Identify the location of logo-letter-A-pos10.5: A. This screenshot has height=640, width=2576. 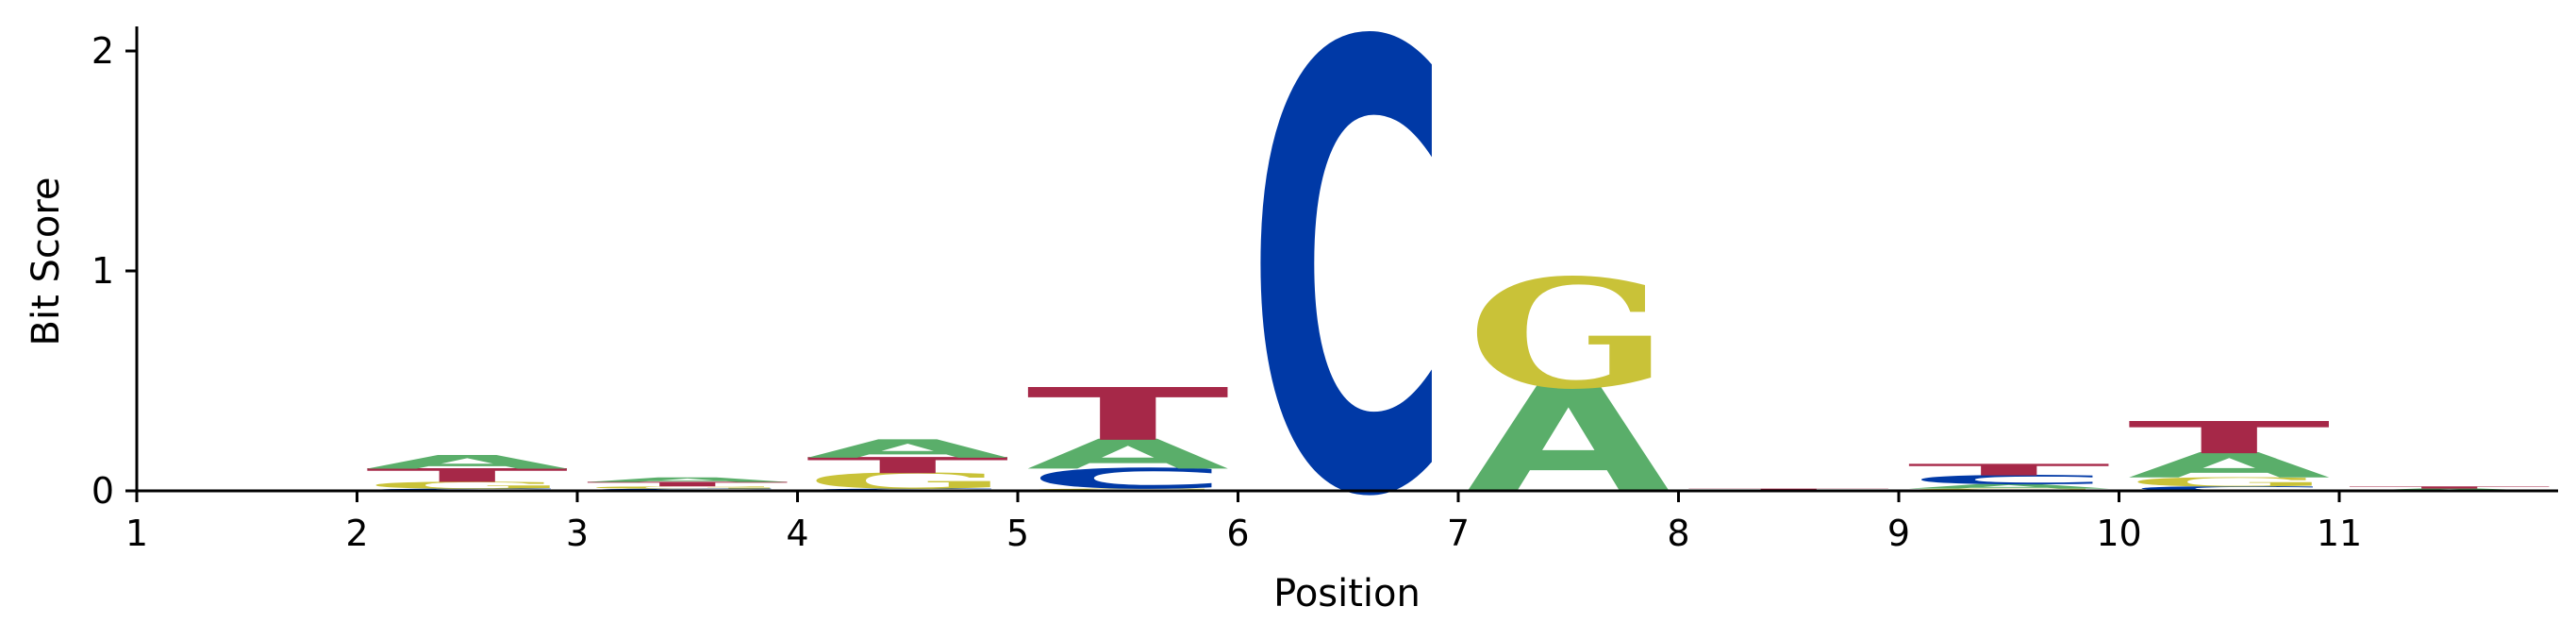
(2229, 466).